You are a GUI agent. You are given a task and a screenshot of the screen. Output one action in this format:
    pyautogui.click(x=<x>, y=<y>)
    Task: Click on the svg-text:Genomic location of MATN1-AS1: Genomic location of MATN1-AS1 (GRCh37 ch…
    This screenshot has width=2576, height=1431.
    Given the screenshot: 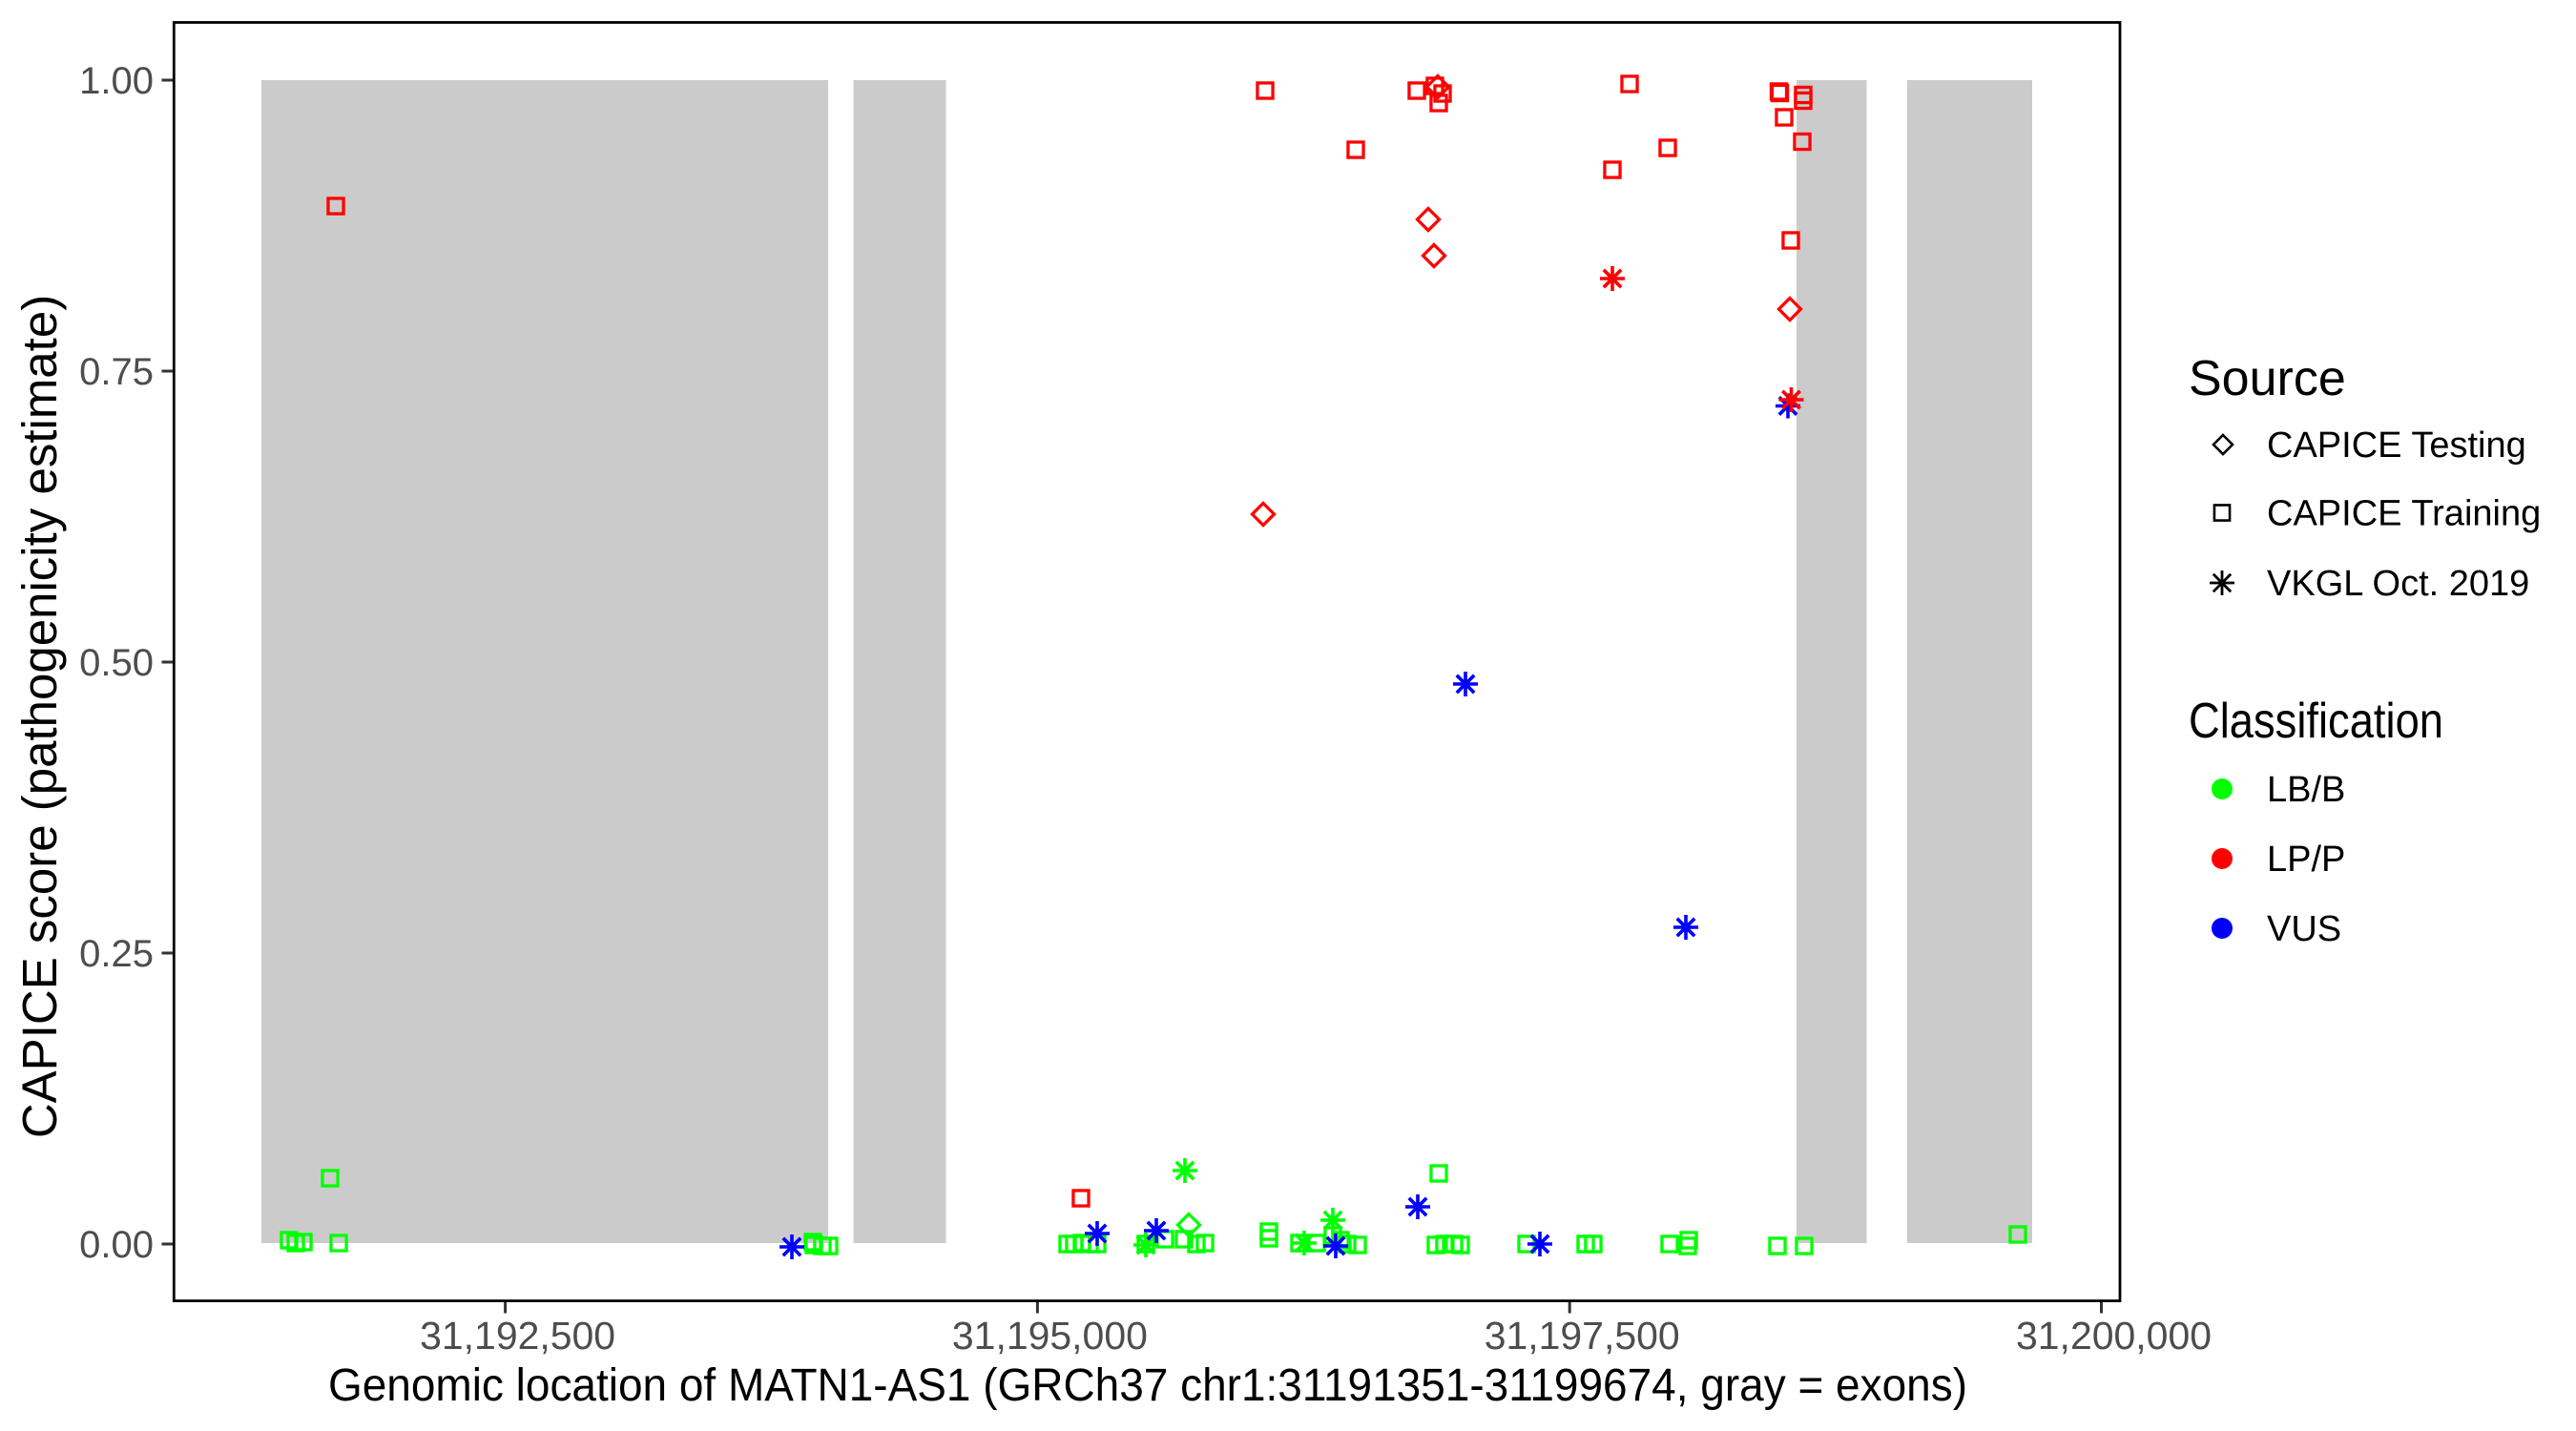 What is the action you would take?
    pyautogui.click(x=1147, y=1385)
    